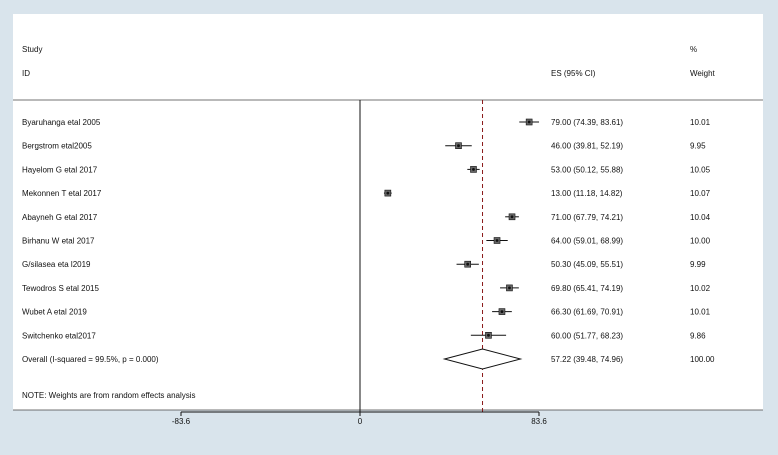  What do you see at coordinates (587, 217) in the screenshot?
I see `es-ci-value: 71.00 (67.79, 74.21)` at bounding box center [587, 217].